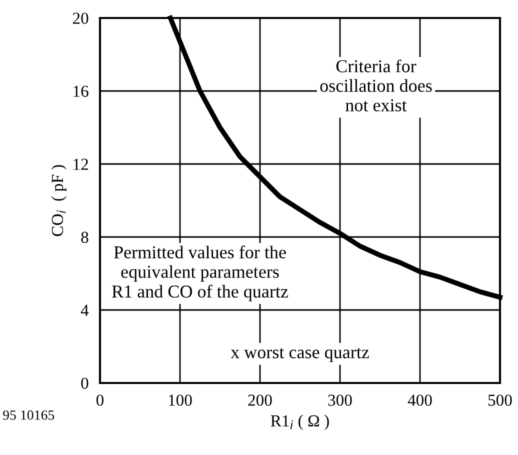 This screenshot has width=518, height=455. Describe the element at coordinates (200, 274) in the screenshot. I see `annotation: Permitted values for the equivalent parameters R1 and CO of the quartz` at that location.